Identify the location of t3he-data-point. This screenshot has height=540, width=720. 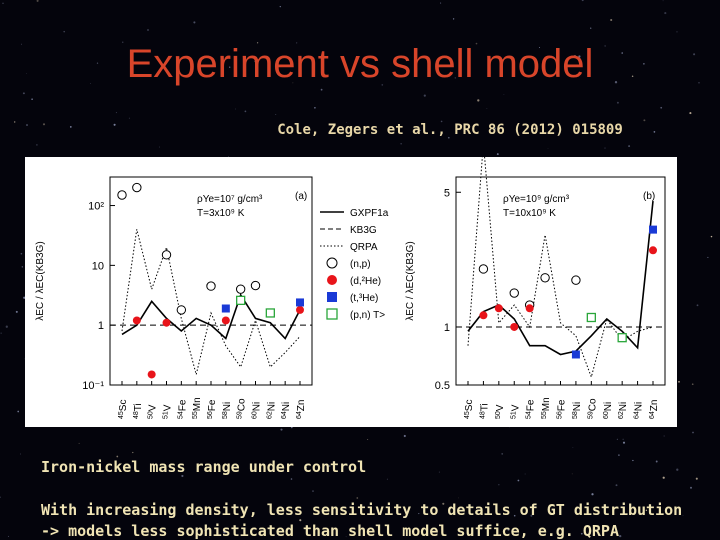
(653, 229).